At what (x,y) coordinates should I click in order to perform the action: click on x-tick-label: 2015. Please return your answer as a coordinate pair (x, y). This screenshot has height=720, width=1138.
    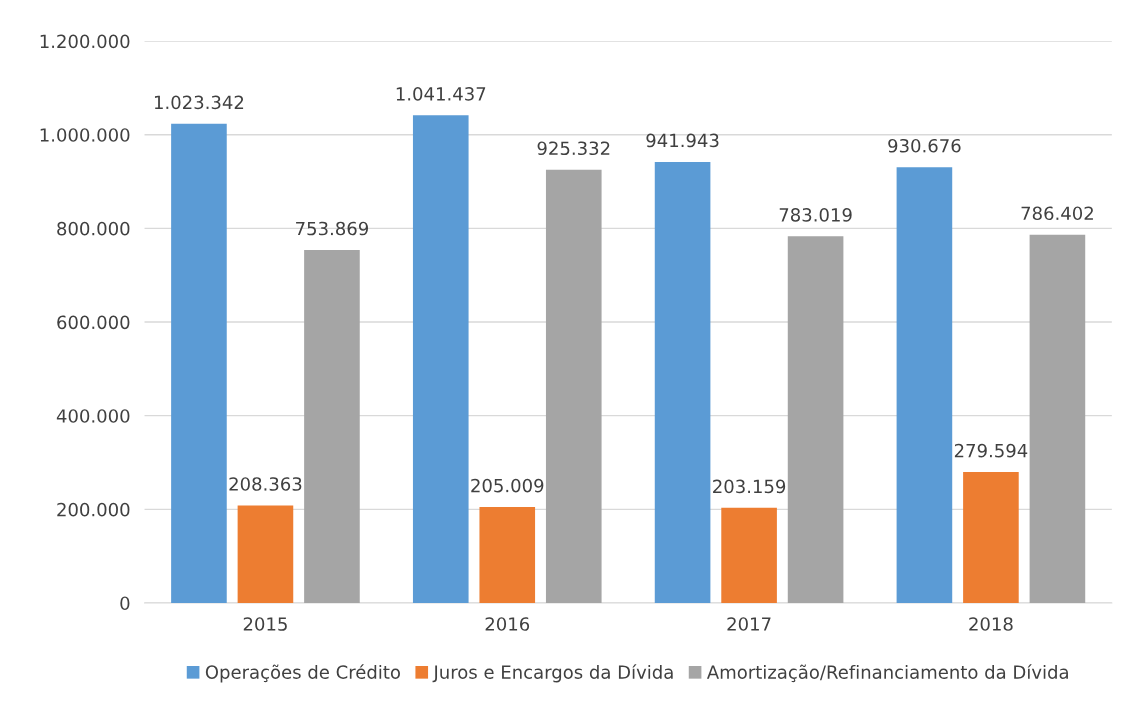
    Looking at the image, I should click on (265, 624).